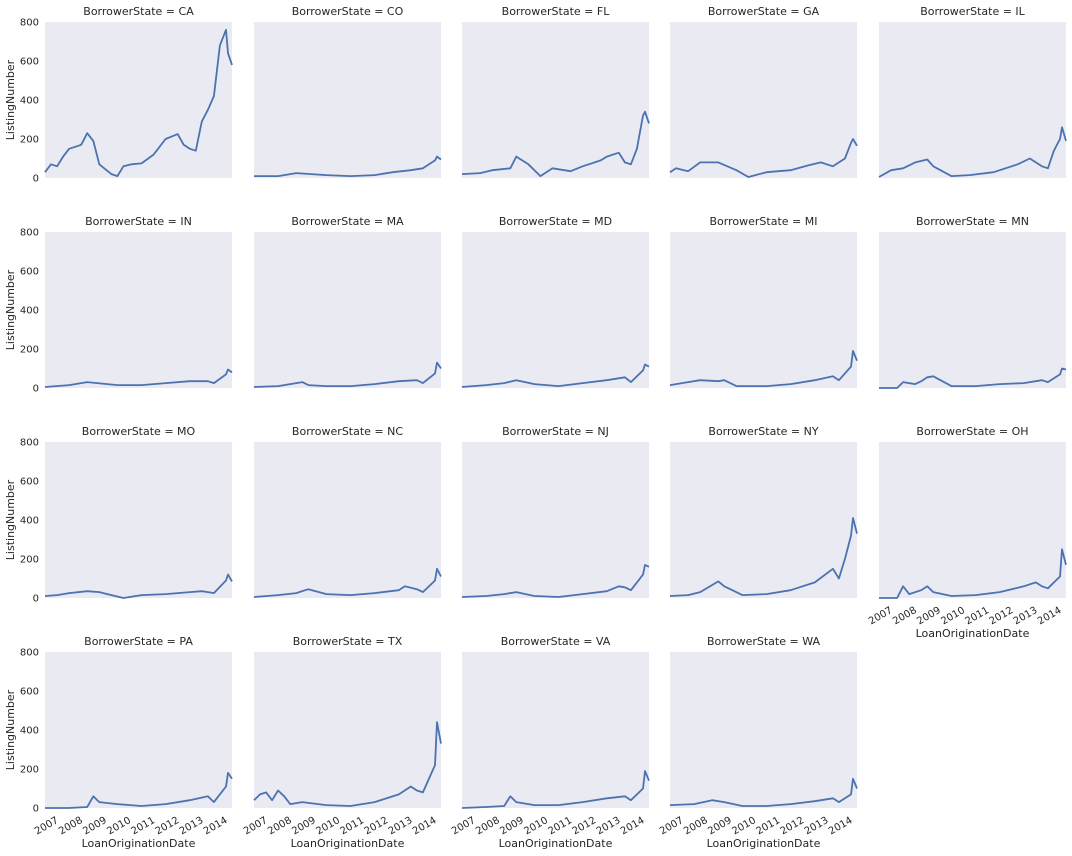 The image size is (1072, 856). What do you see at coordinates (348, 166) in the screenshot?
I see `series-line-co` at bounding box center [348, 166].